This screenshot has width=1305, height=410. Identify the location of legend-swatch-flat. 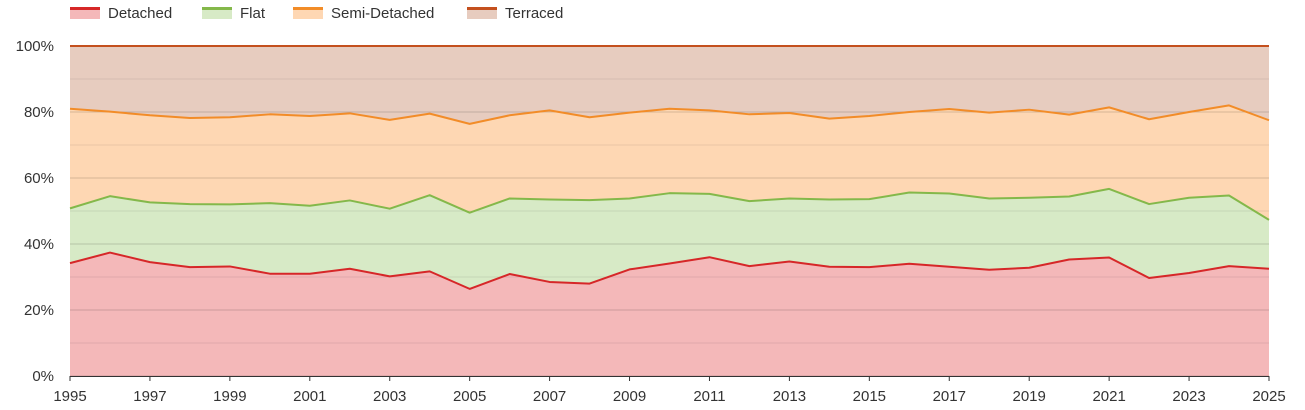
(217, 13).